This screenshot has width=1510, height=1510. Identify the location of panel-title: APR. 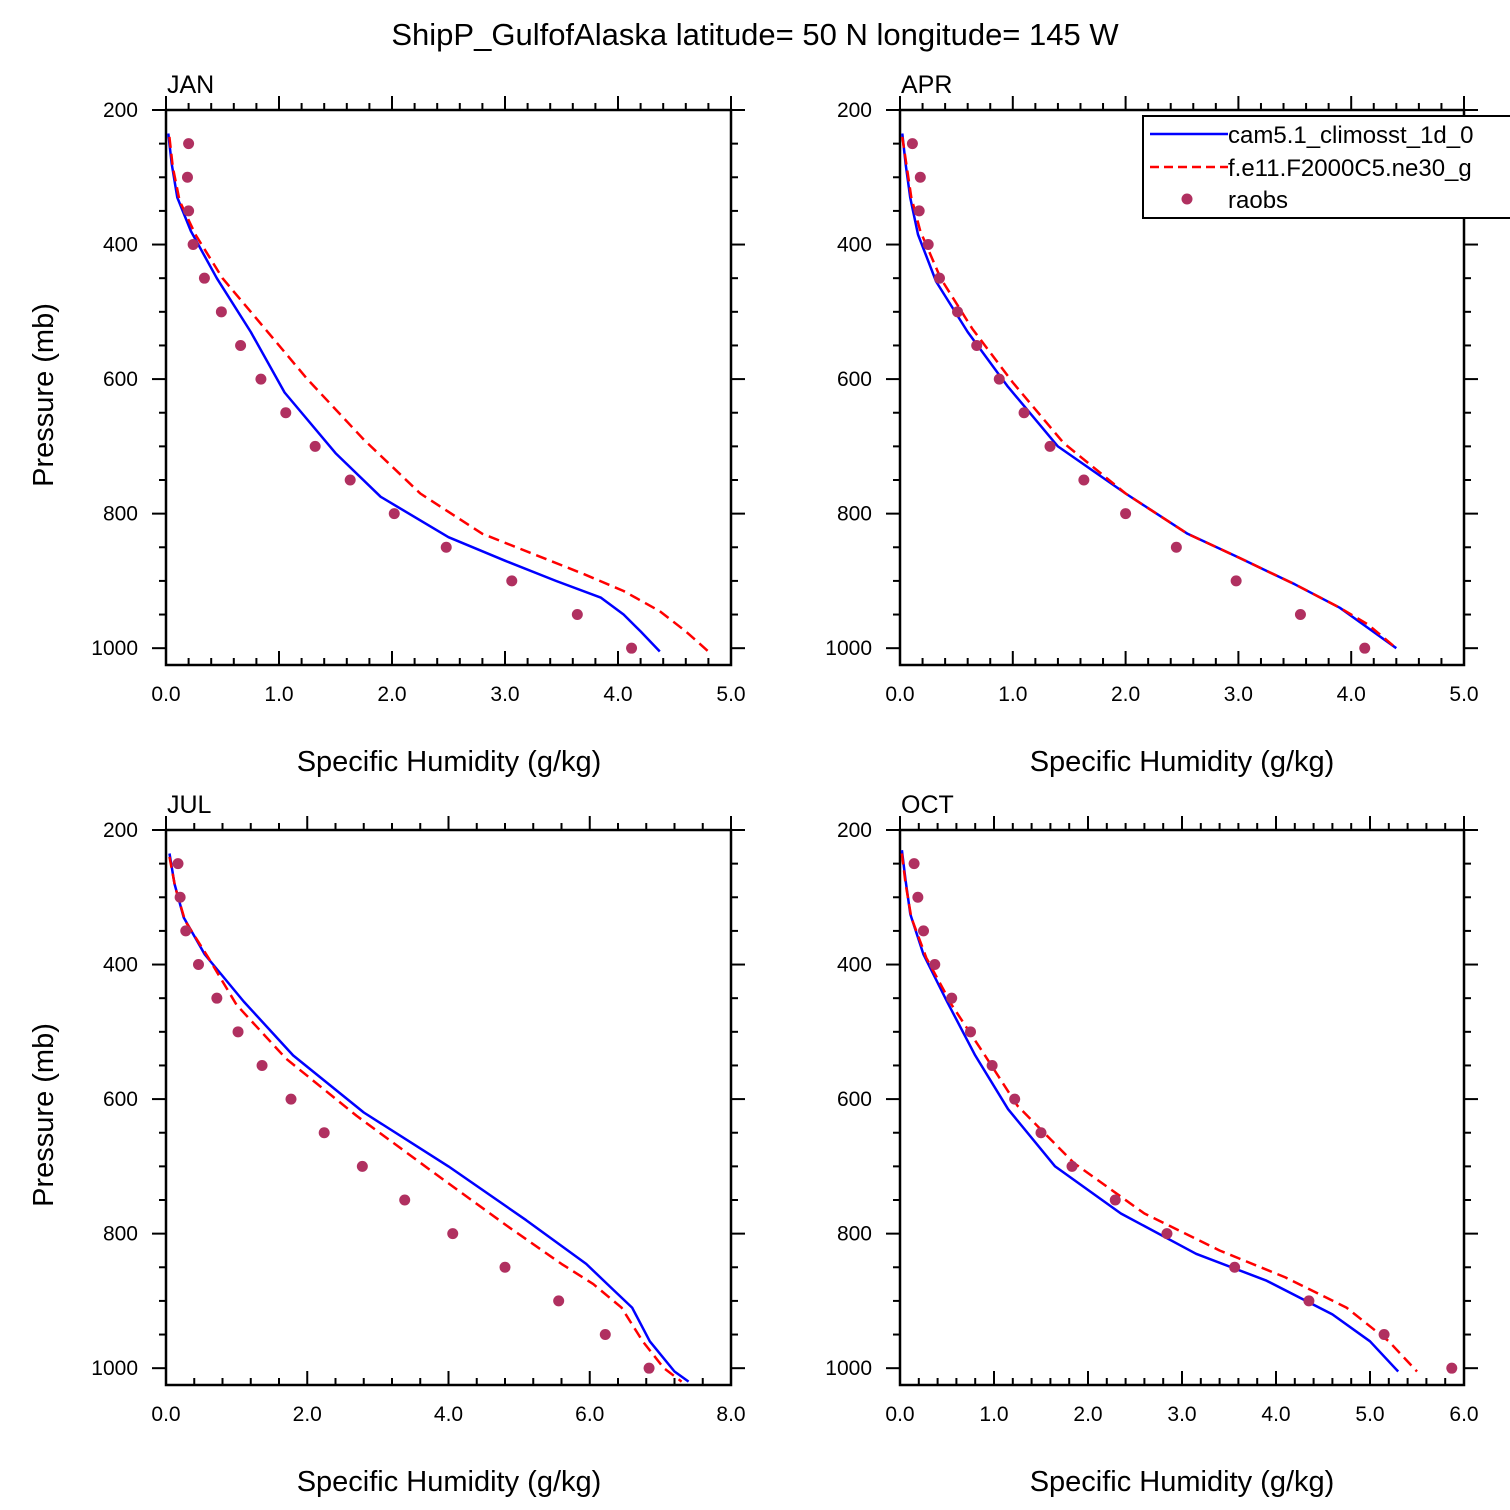
(926, 85).